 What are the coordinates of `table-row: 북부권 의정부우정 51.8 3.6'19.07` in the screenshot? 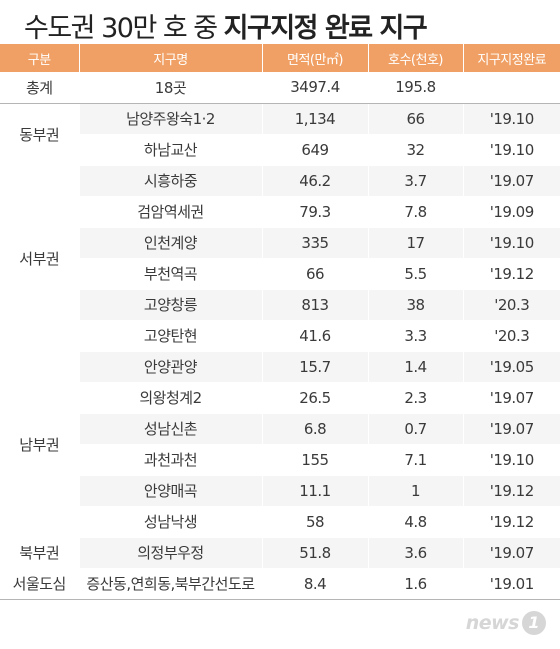 It's located at (280, 552).